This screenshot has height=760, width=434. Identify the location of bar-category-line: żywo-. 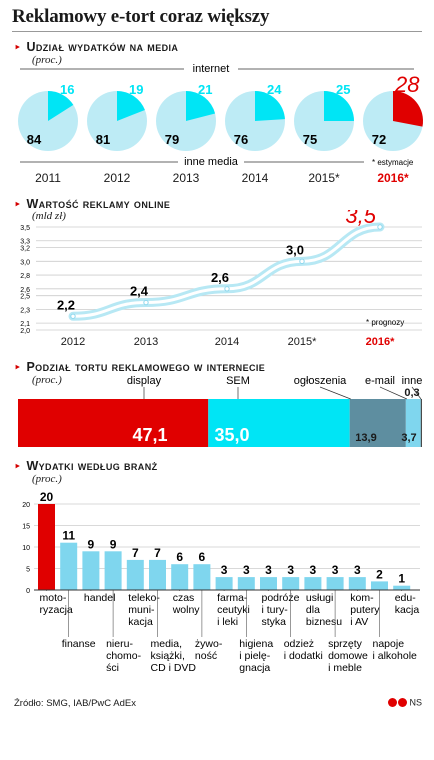
(209, 644).